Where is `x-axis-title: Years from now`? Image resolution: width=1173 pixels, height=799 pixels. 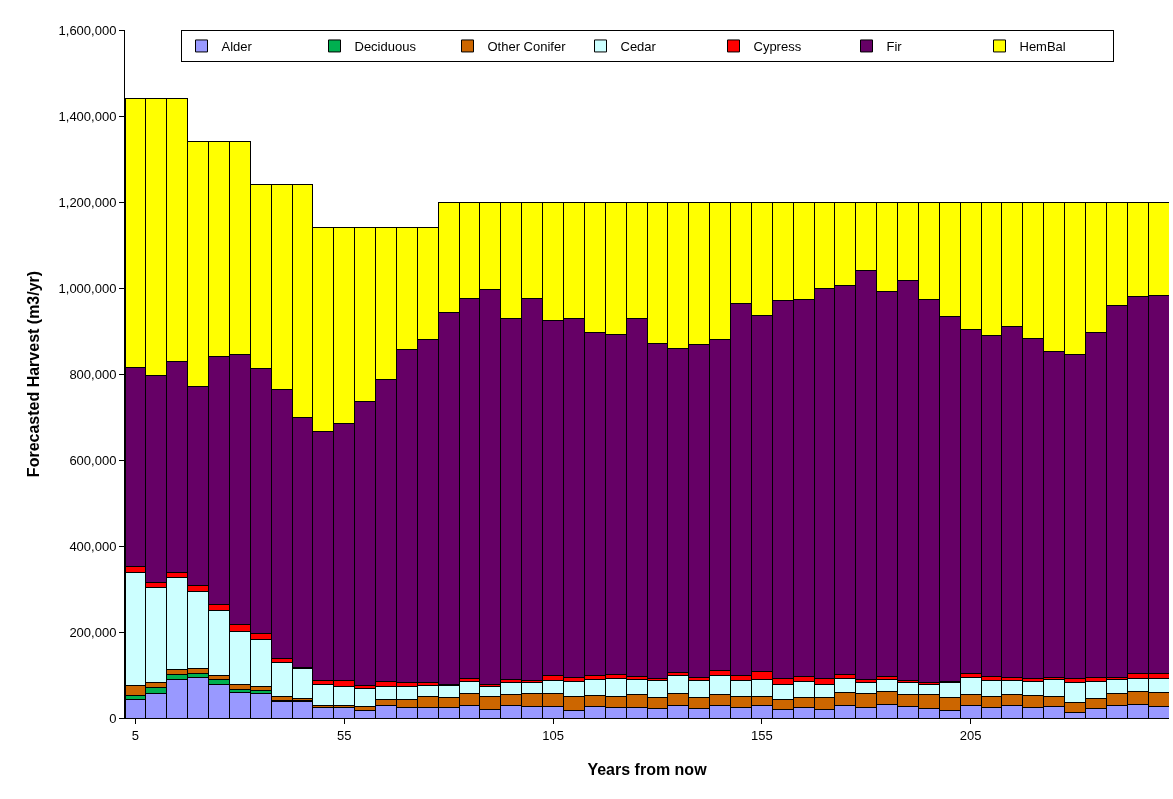
x-axis-title: Years from now is located at coordinates (647, 770).